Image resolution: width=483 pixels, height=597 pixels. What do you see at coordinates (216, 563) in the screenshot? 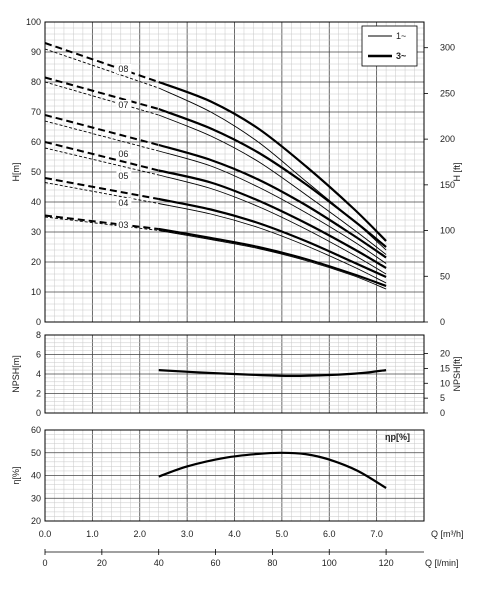
I see `x-tick-label-lmin: 60` at bounding box center [216, 563].